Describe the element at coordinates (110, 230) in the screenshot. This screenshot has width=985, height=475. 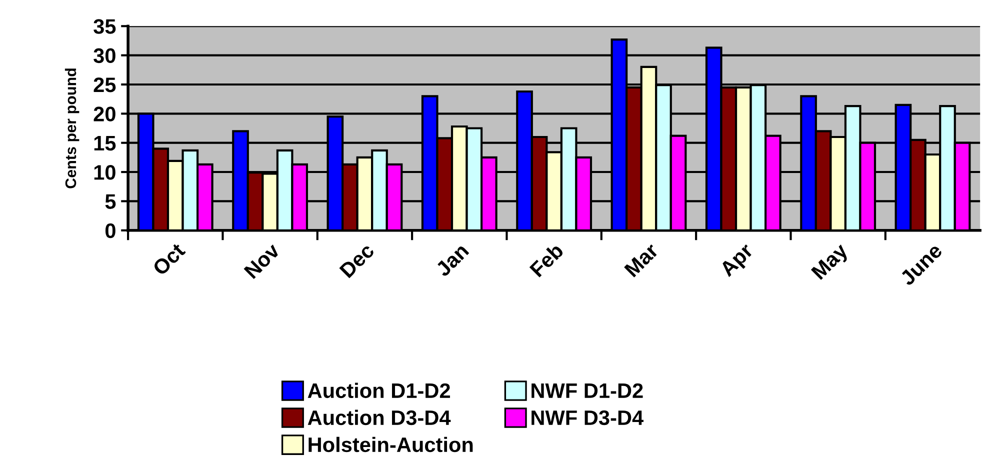
I see `y-tick-label: 0` at that location.